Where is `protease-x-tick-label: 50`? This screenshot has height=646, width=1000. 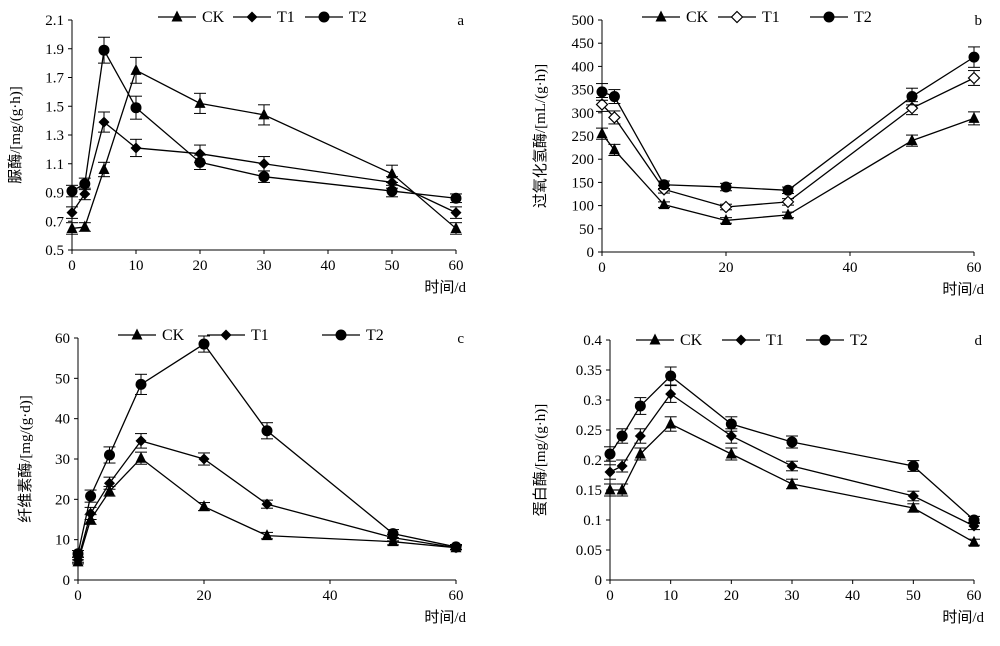
protease-x-tick-label: 50 is located at coordinates (913, 596).